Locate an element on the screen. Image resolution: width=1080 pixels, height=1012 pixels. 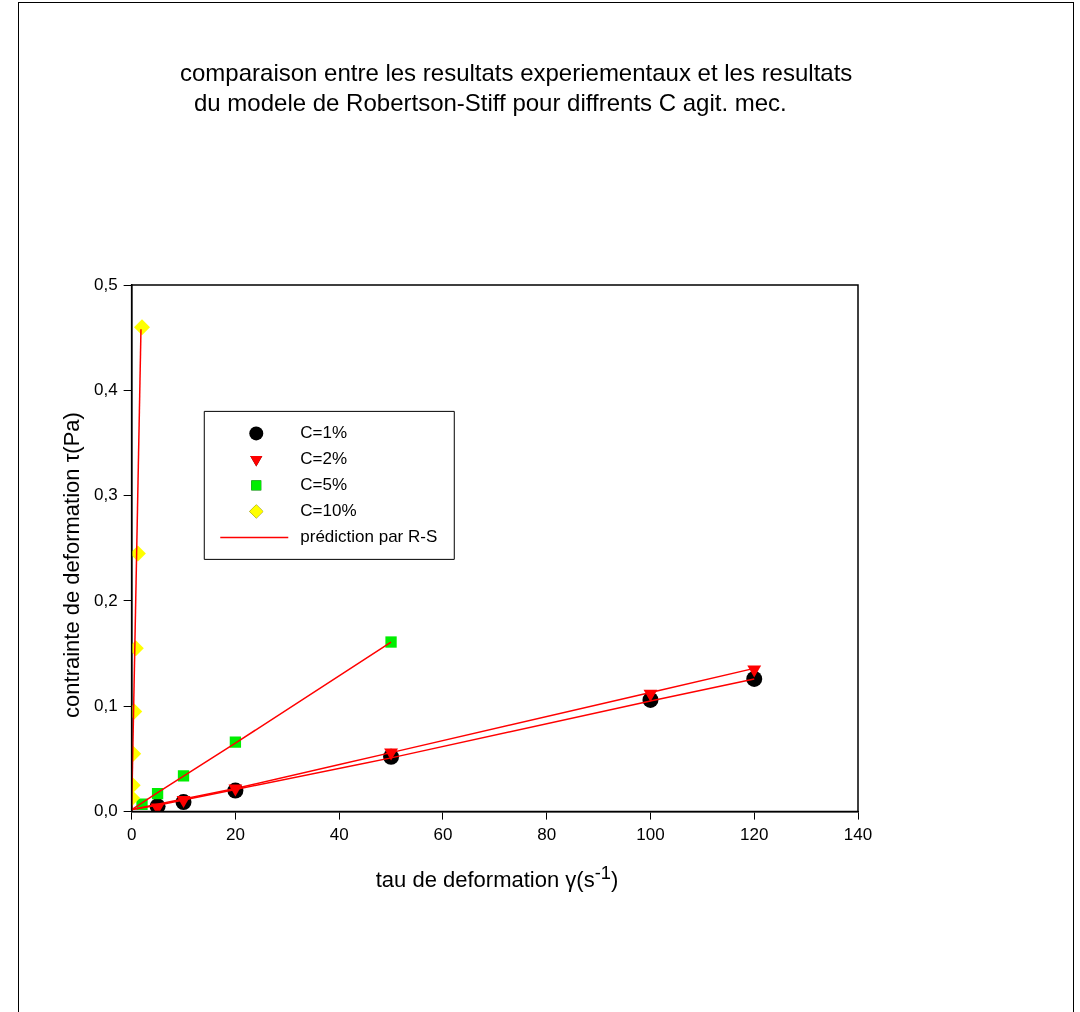
x-tick-label: 120 is located at coordinates (754, 835).